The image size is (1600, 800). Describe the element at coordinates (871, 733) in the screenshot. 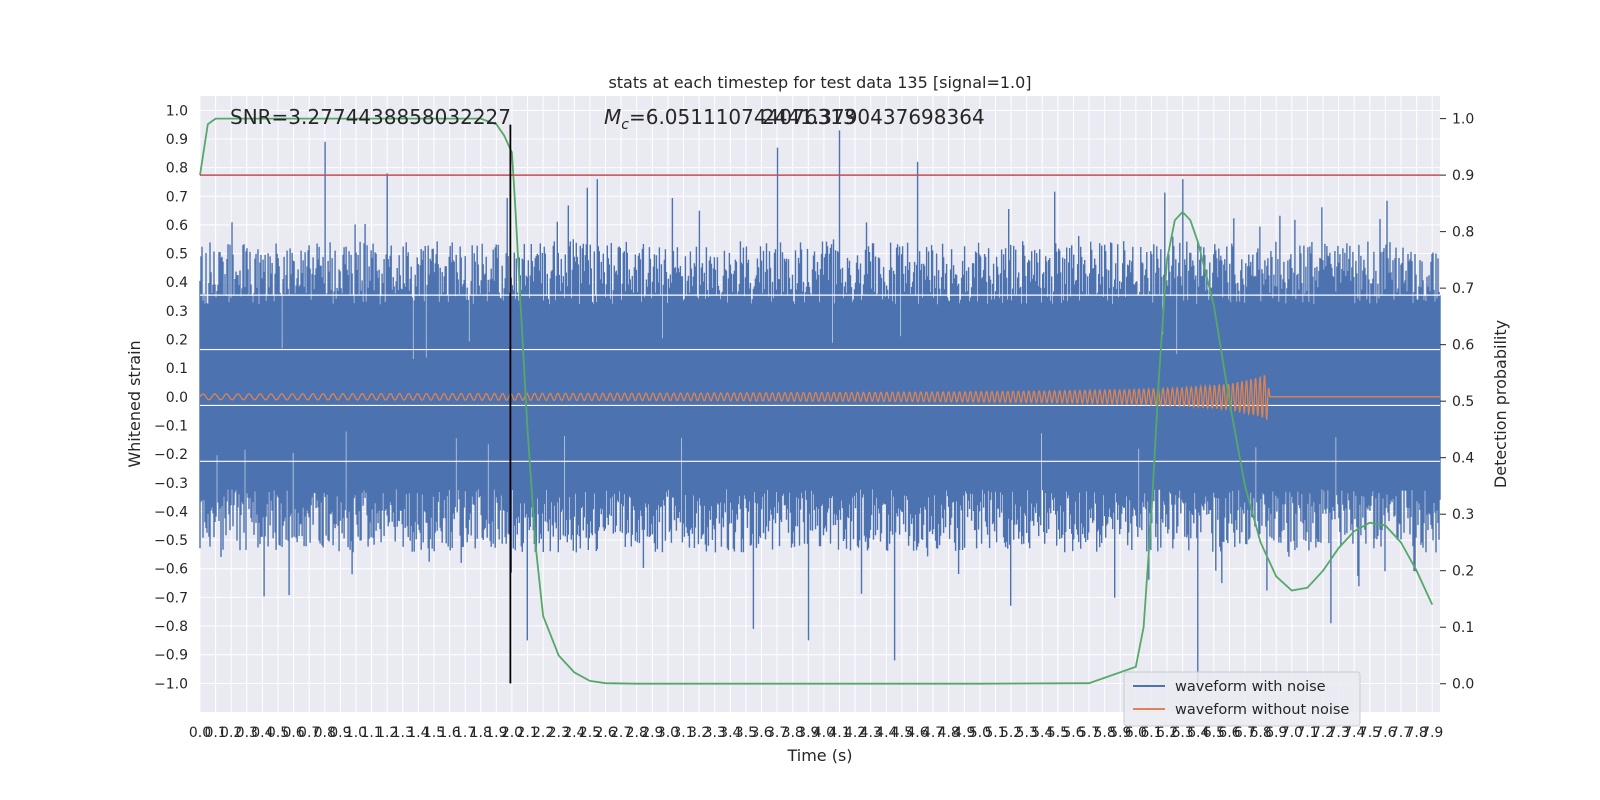

I see `x-tick-label: 4.3` at that location.